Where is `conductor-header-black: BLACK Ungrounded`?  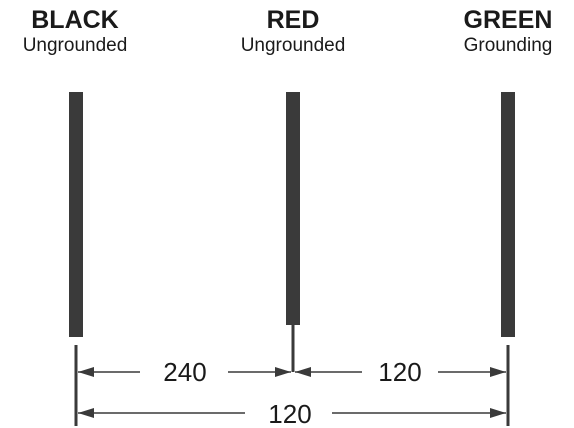
conductor-header-black: BLACK Ungrounded is located at coordinates (75, 32).